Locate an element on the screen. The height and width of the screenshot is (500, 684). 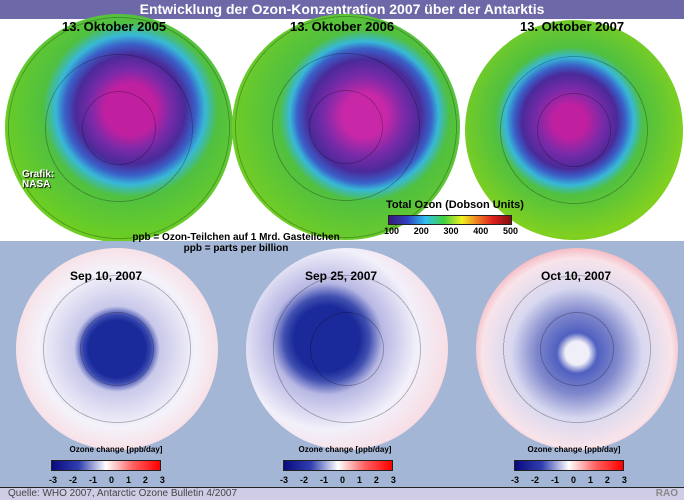
ozone-change-map-oct10 is located at coordinates (577, 349).